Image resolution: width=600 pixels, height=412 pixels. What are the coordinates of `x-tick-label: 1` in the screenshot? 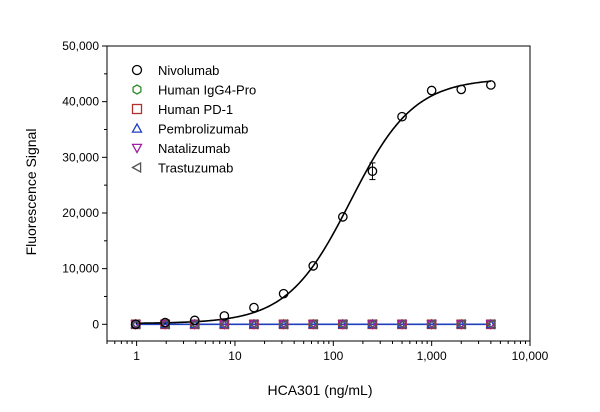 It's located at (136, 356).